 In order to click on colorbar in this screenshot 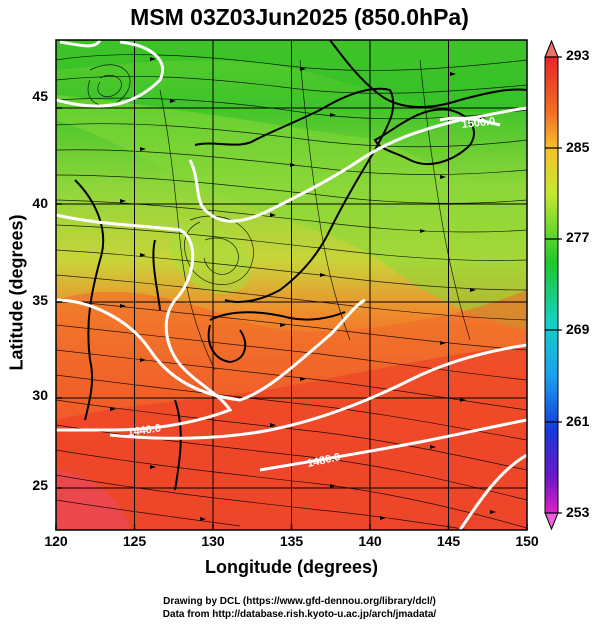, I will do `click(553, 285)`.